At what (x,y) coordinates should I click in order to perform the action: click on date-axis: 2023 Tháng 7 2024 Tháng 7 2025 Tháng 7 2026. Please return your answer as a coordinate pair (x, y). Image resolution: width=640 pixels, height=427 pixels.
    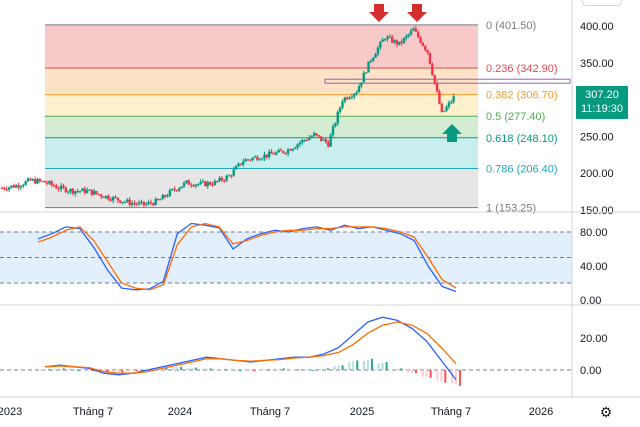
    Looking at the image, I should click on (276, 412).